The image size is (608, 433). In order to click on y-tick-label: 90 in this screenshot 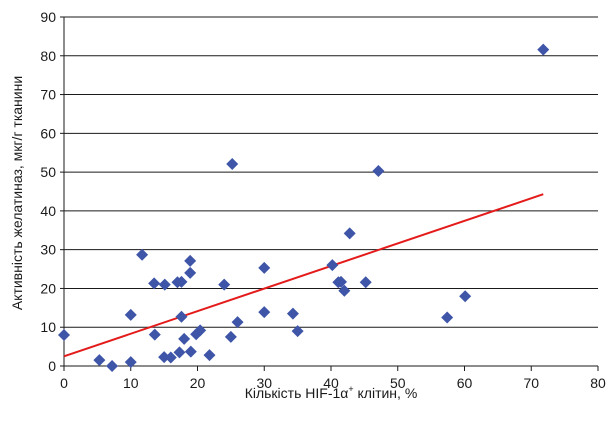, I will do `click(48, 17)`.